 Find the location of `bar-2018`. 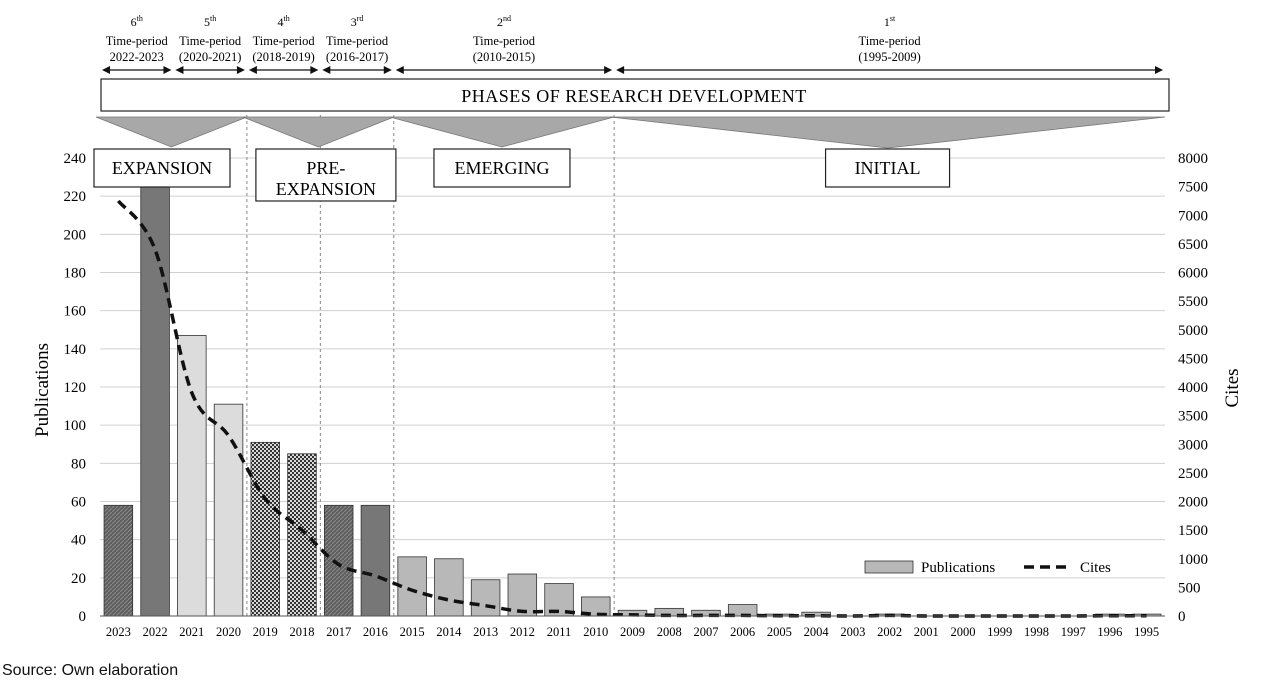

bar-2018 is located at coordinates (302, 535).